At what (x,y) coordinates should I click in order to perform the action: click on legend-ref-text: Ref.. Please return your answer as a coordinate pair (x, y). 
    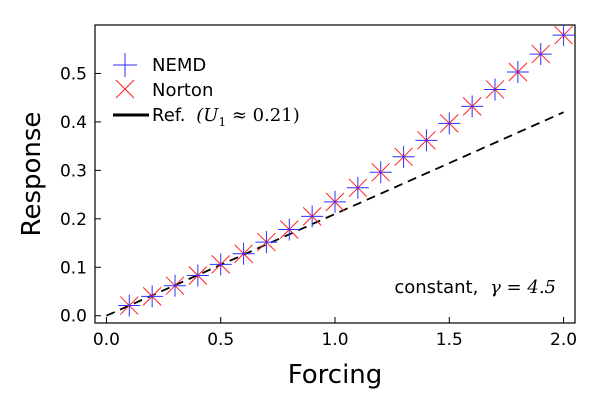
    Looking at the image, I should click on (169, 115).